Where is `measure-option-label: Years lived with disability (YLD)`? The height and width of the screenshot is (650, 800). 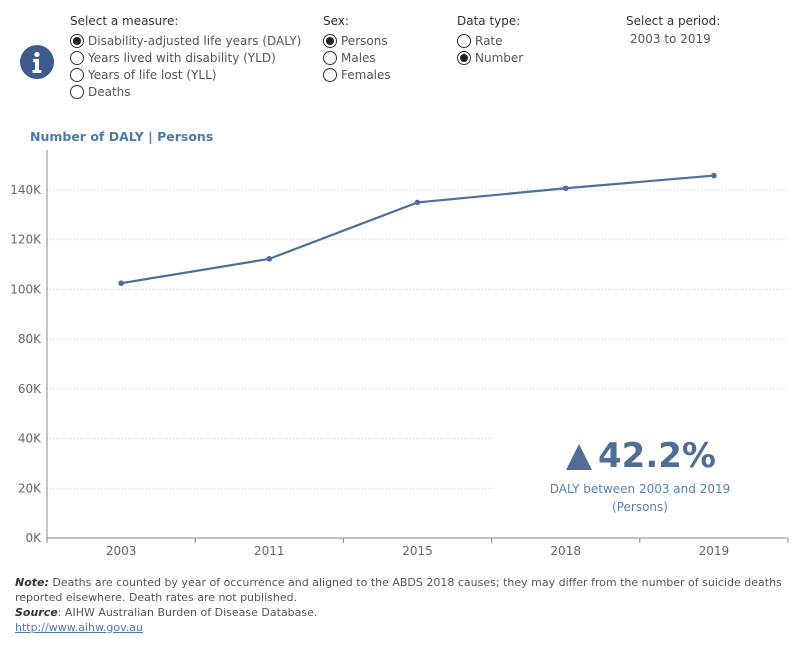 measure-option-label: Years lived with disability (YLD) is located at coordinates (182, 57).